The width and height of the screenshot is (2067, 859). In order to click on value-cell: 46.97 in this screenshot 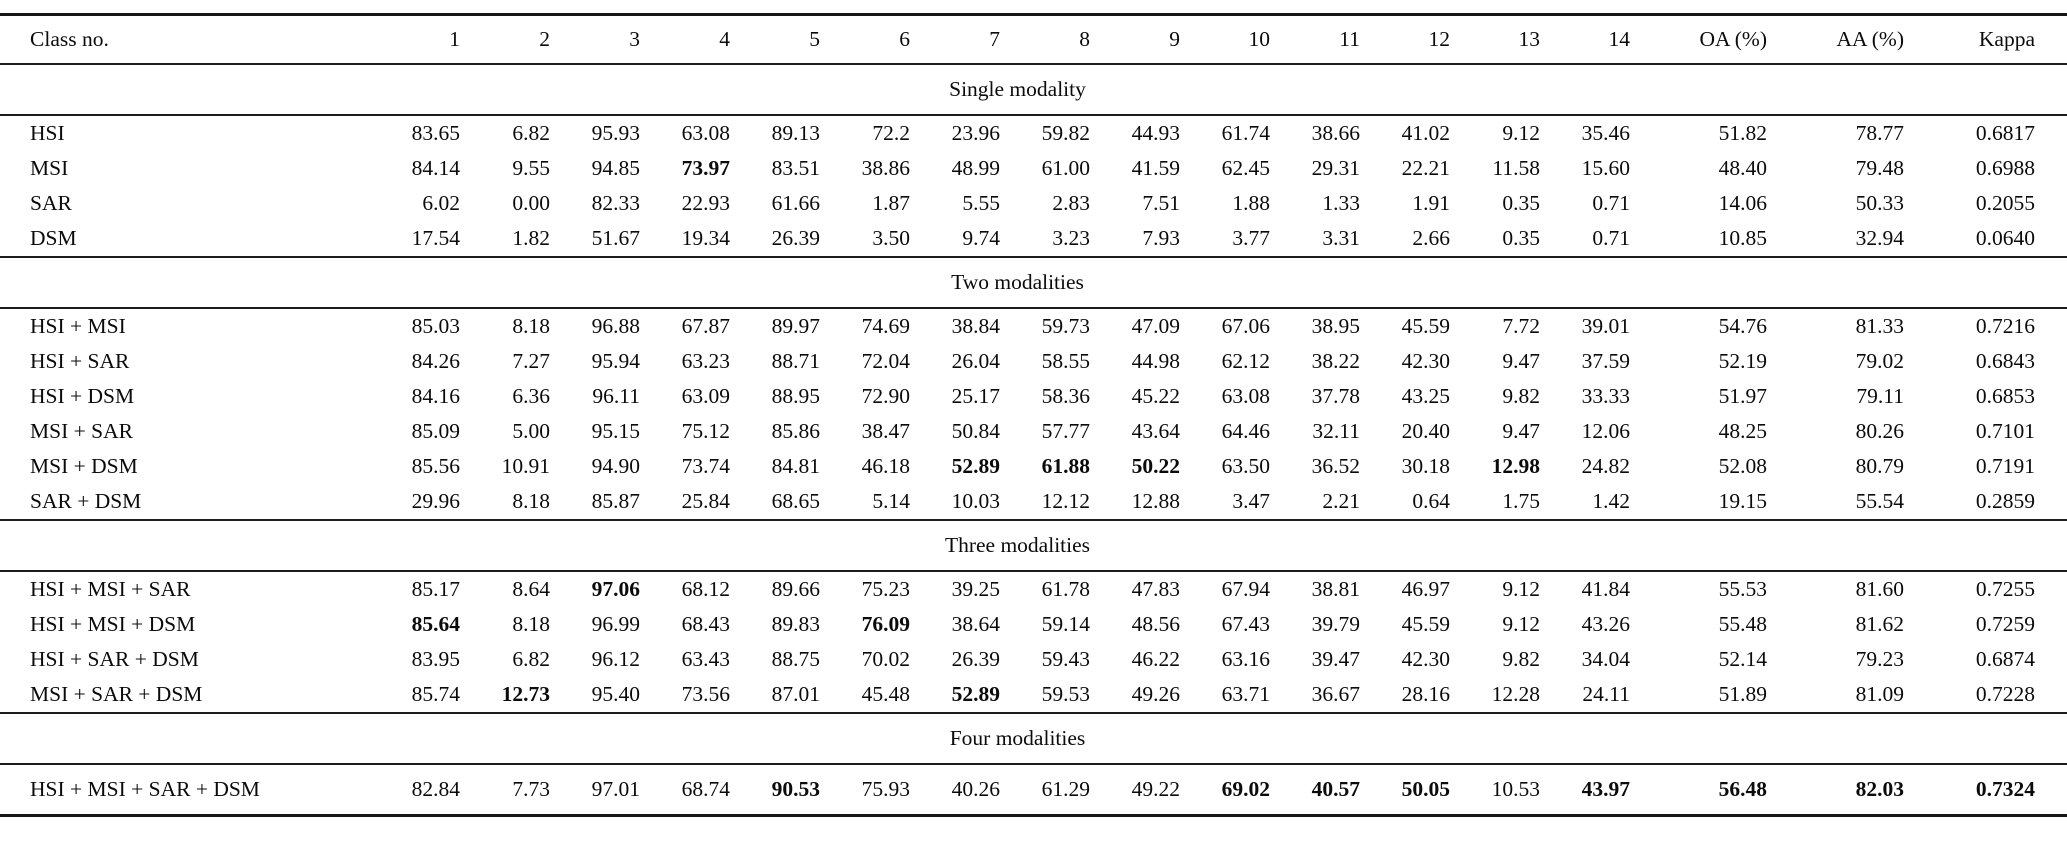, I will do `click(1425, 589)`.